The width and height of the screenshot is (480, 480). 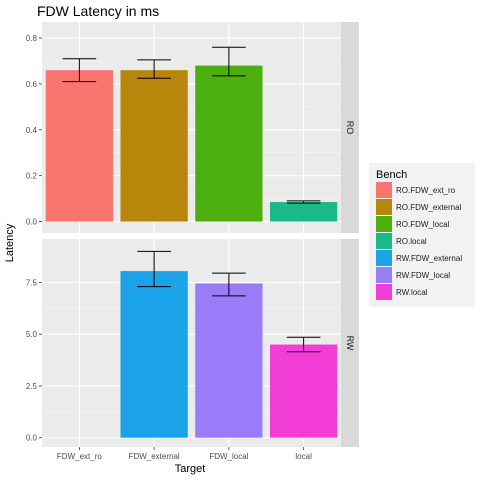 What do you see at coordinates (32, 38) in the screenshot?
I see `y-tick-label: 0.8` at bounding box center [32, 38].